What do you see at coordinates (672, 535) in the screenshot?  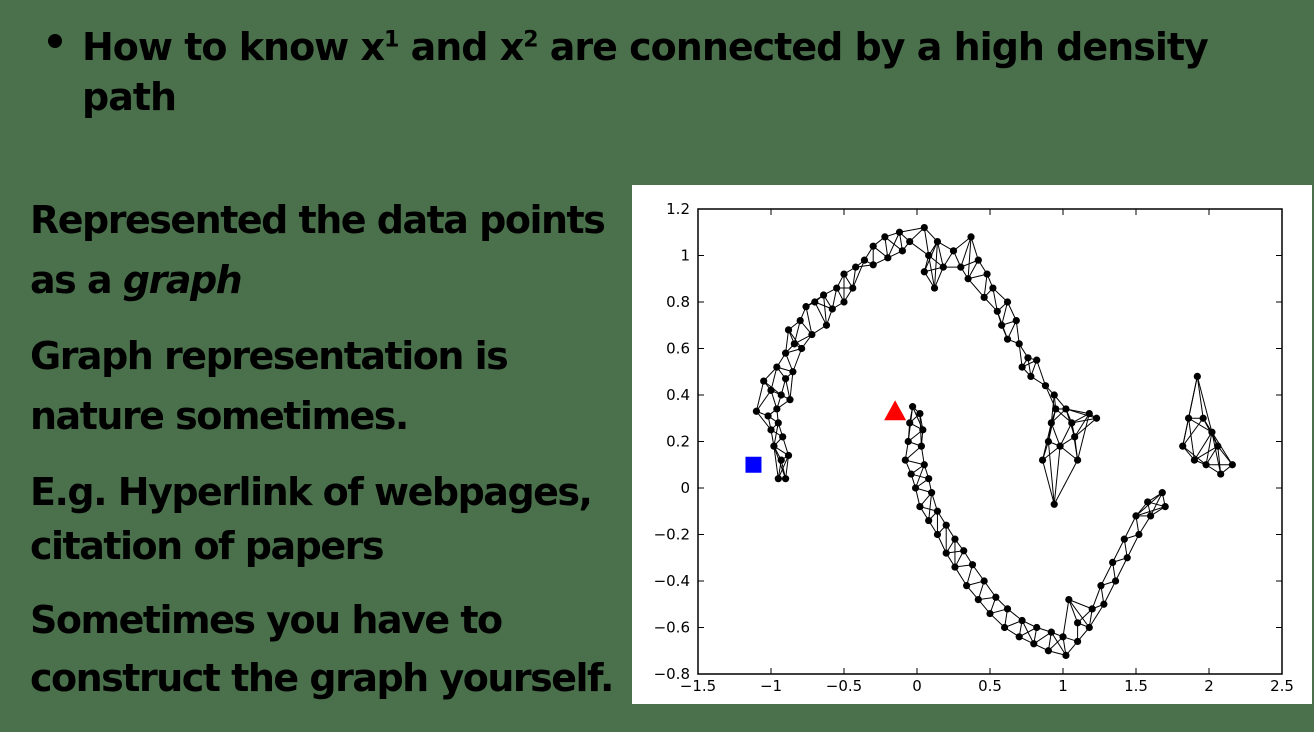 I see `y-tick-label: −0.2` at bounding box center [672, 535].